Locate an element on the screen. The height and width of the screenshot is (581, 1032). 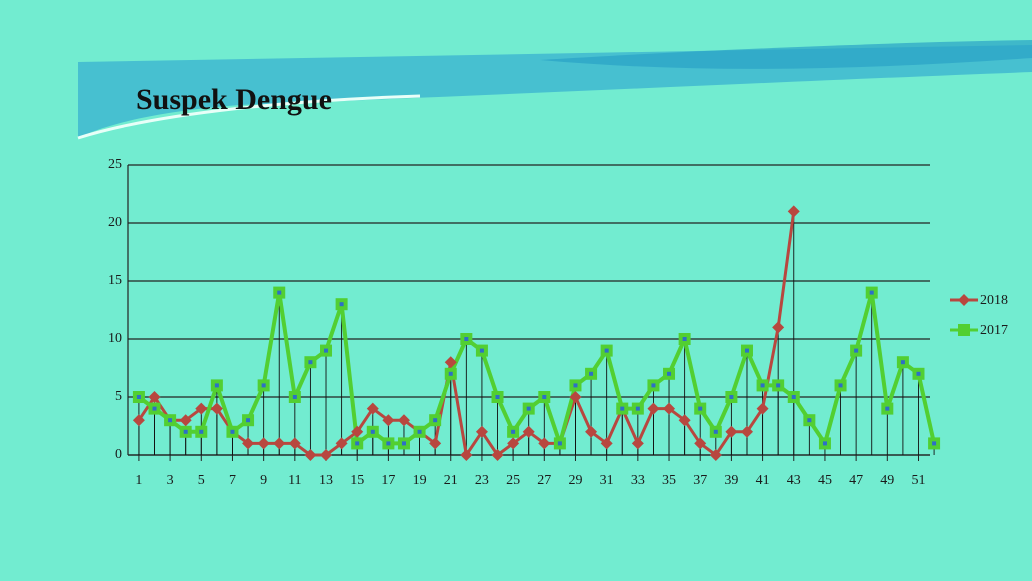
y-tick-label: 15 is located at coordinates (115, 280).